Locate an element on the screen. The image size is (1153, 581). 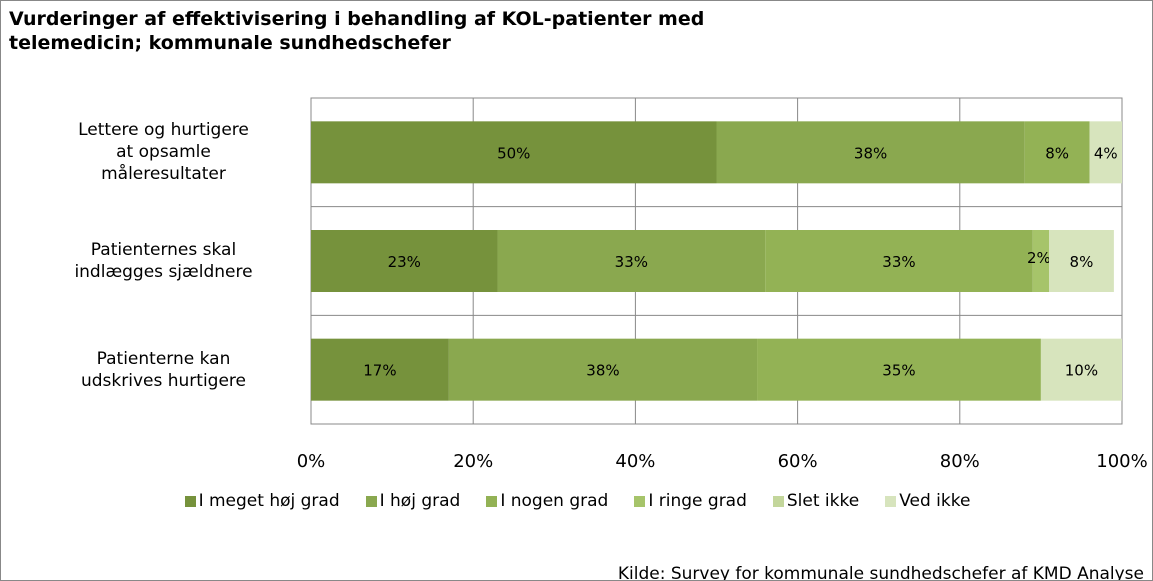
legend-label: I meget høj grad is located at coordinates (269, 501).